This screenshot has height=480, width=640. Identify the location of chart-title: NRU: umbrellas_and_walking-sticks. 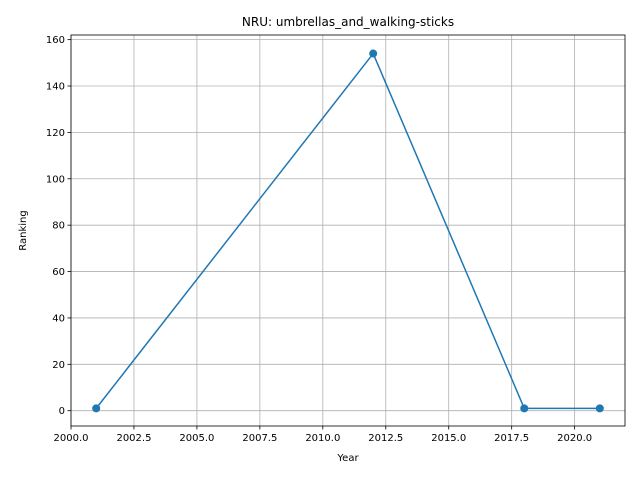
(348, 22).